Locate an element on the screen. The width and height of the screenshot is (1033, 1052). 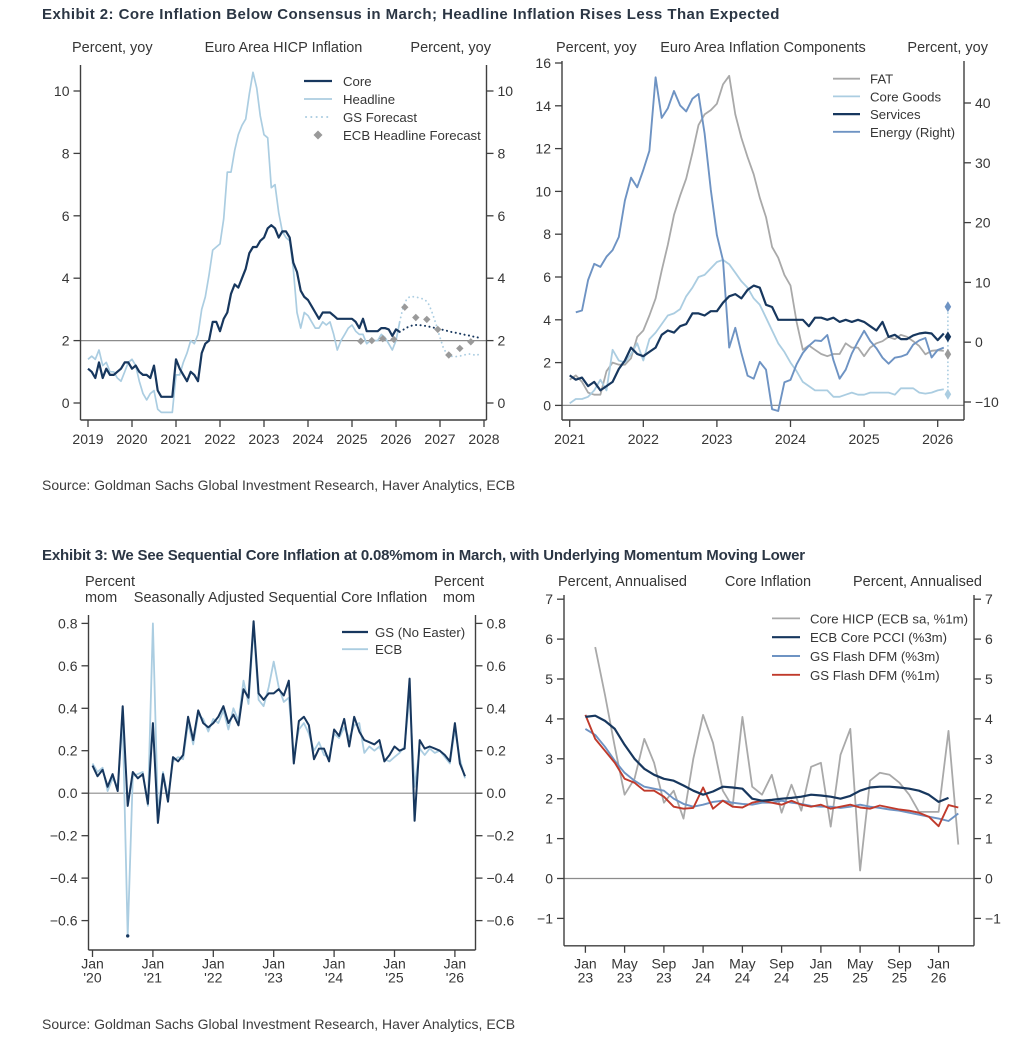
svg-text: ECB Headline Forecast is located at coordinates (412, 135).